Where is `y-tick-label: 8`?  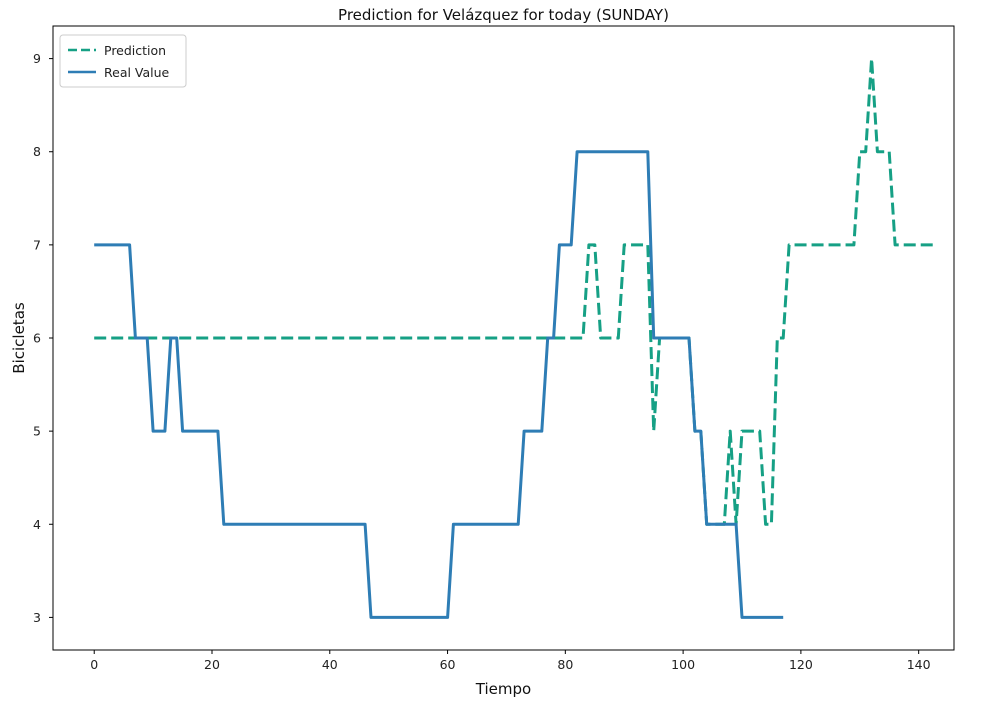
y-tick-label: 8 is located at coordinates (37, 151).